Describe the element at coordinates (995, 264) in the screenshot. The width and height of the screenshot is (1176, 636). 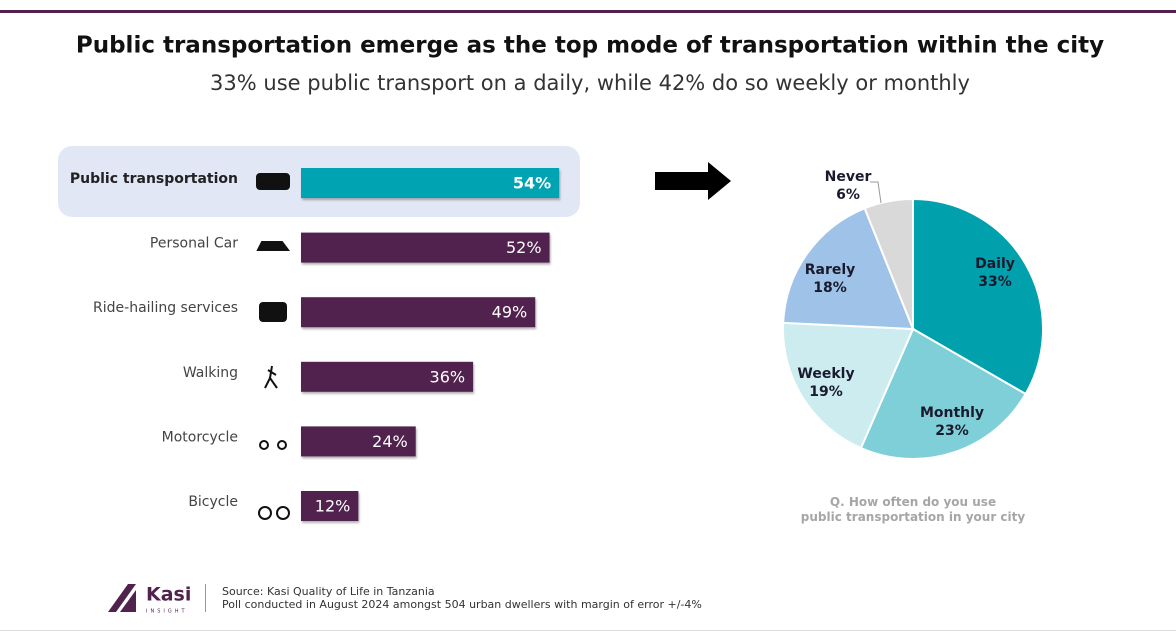
I see `slice-label: Daily` at that location.